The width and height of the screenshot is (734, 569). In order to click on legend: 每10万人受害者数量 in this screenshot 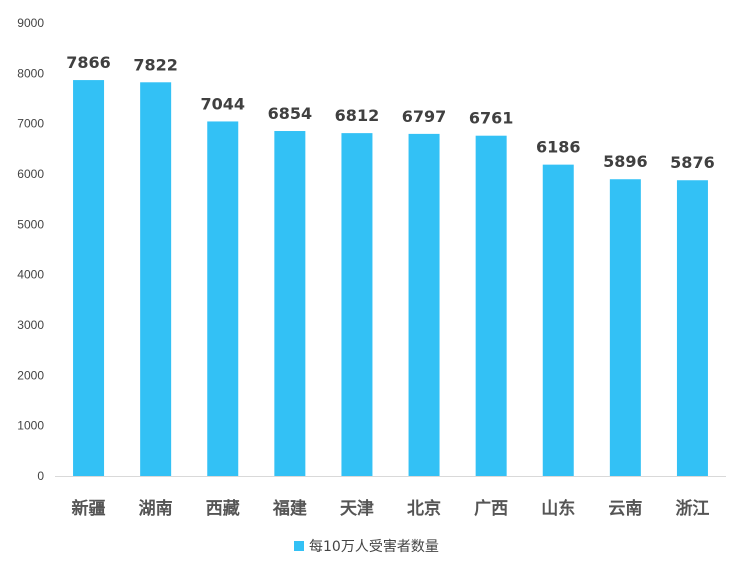, I will do `click(366, 547)`.